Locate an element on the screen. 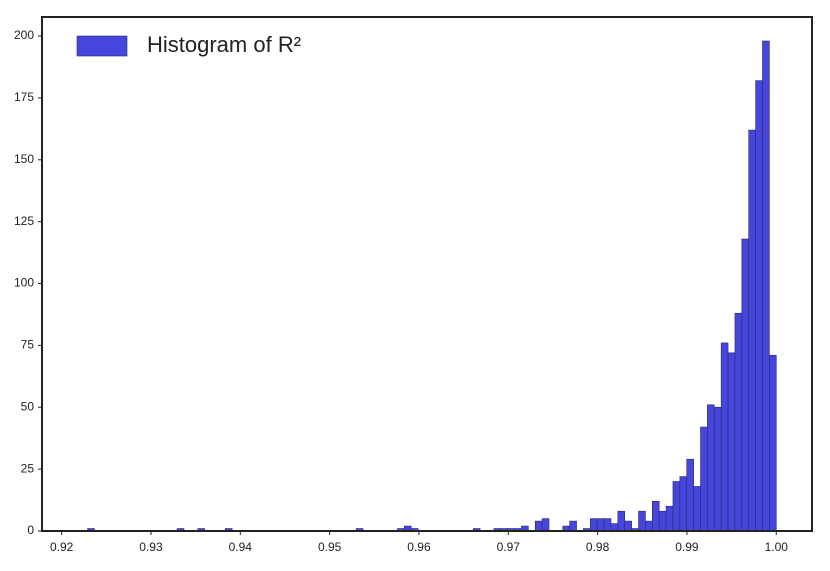  x-tick-label: 0.96 is located at coordinates (419, 547).